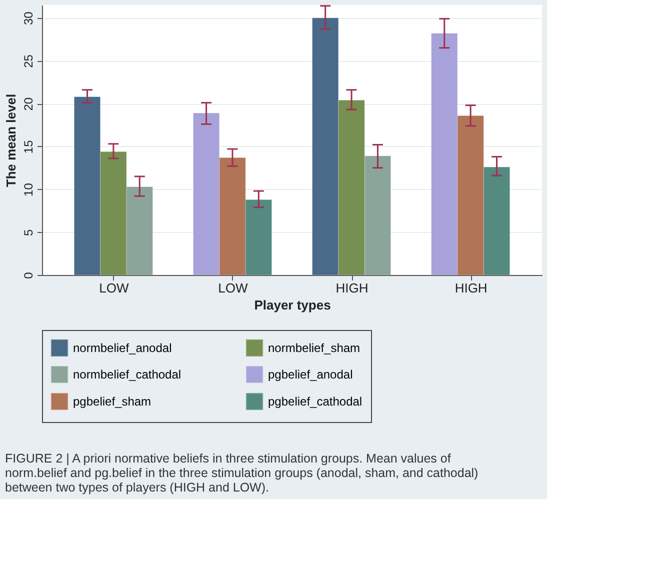 The height and width of the screenshot is (562, 657). I want to click on y-tick-label: 30, so click(29, 18).